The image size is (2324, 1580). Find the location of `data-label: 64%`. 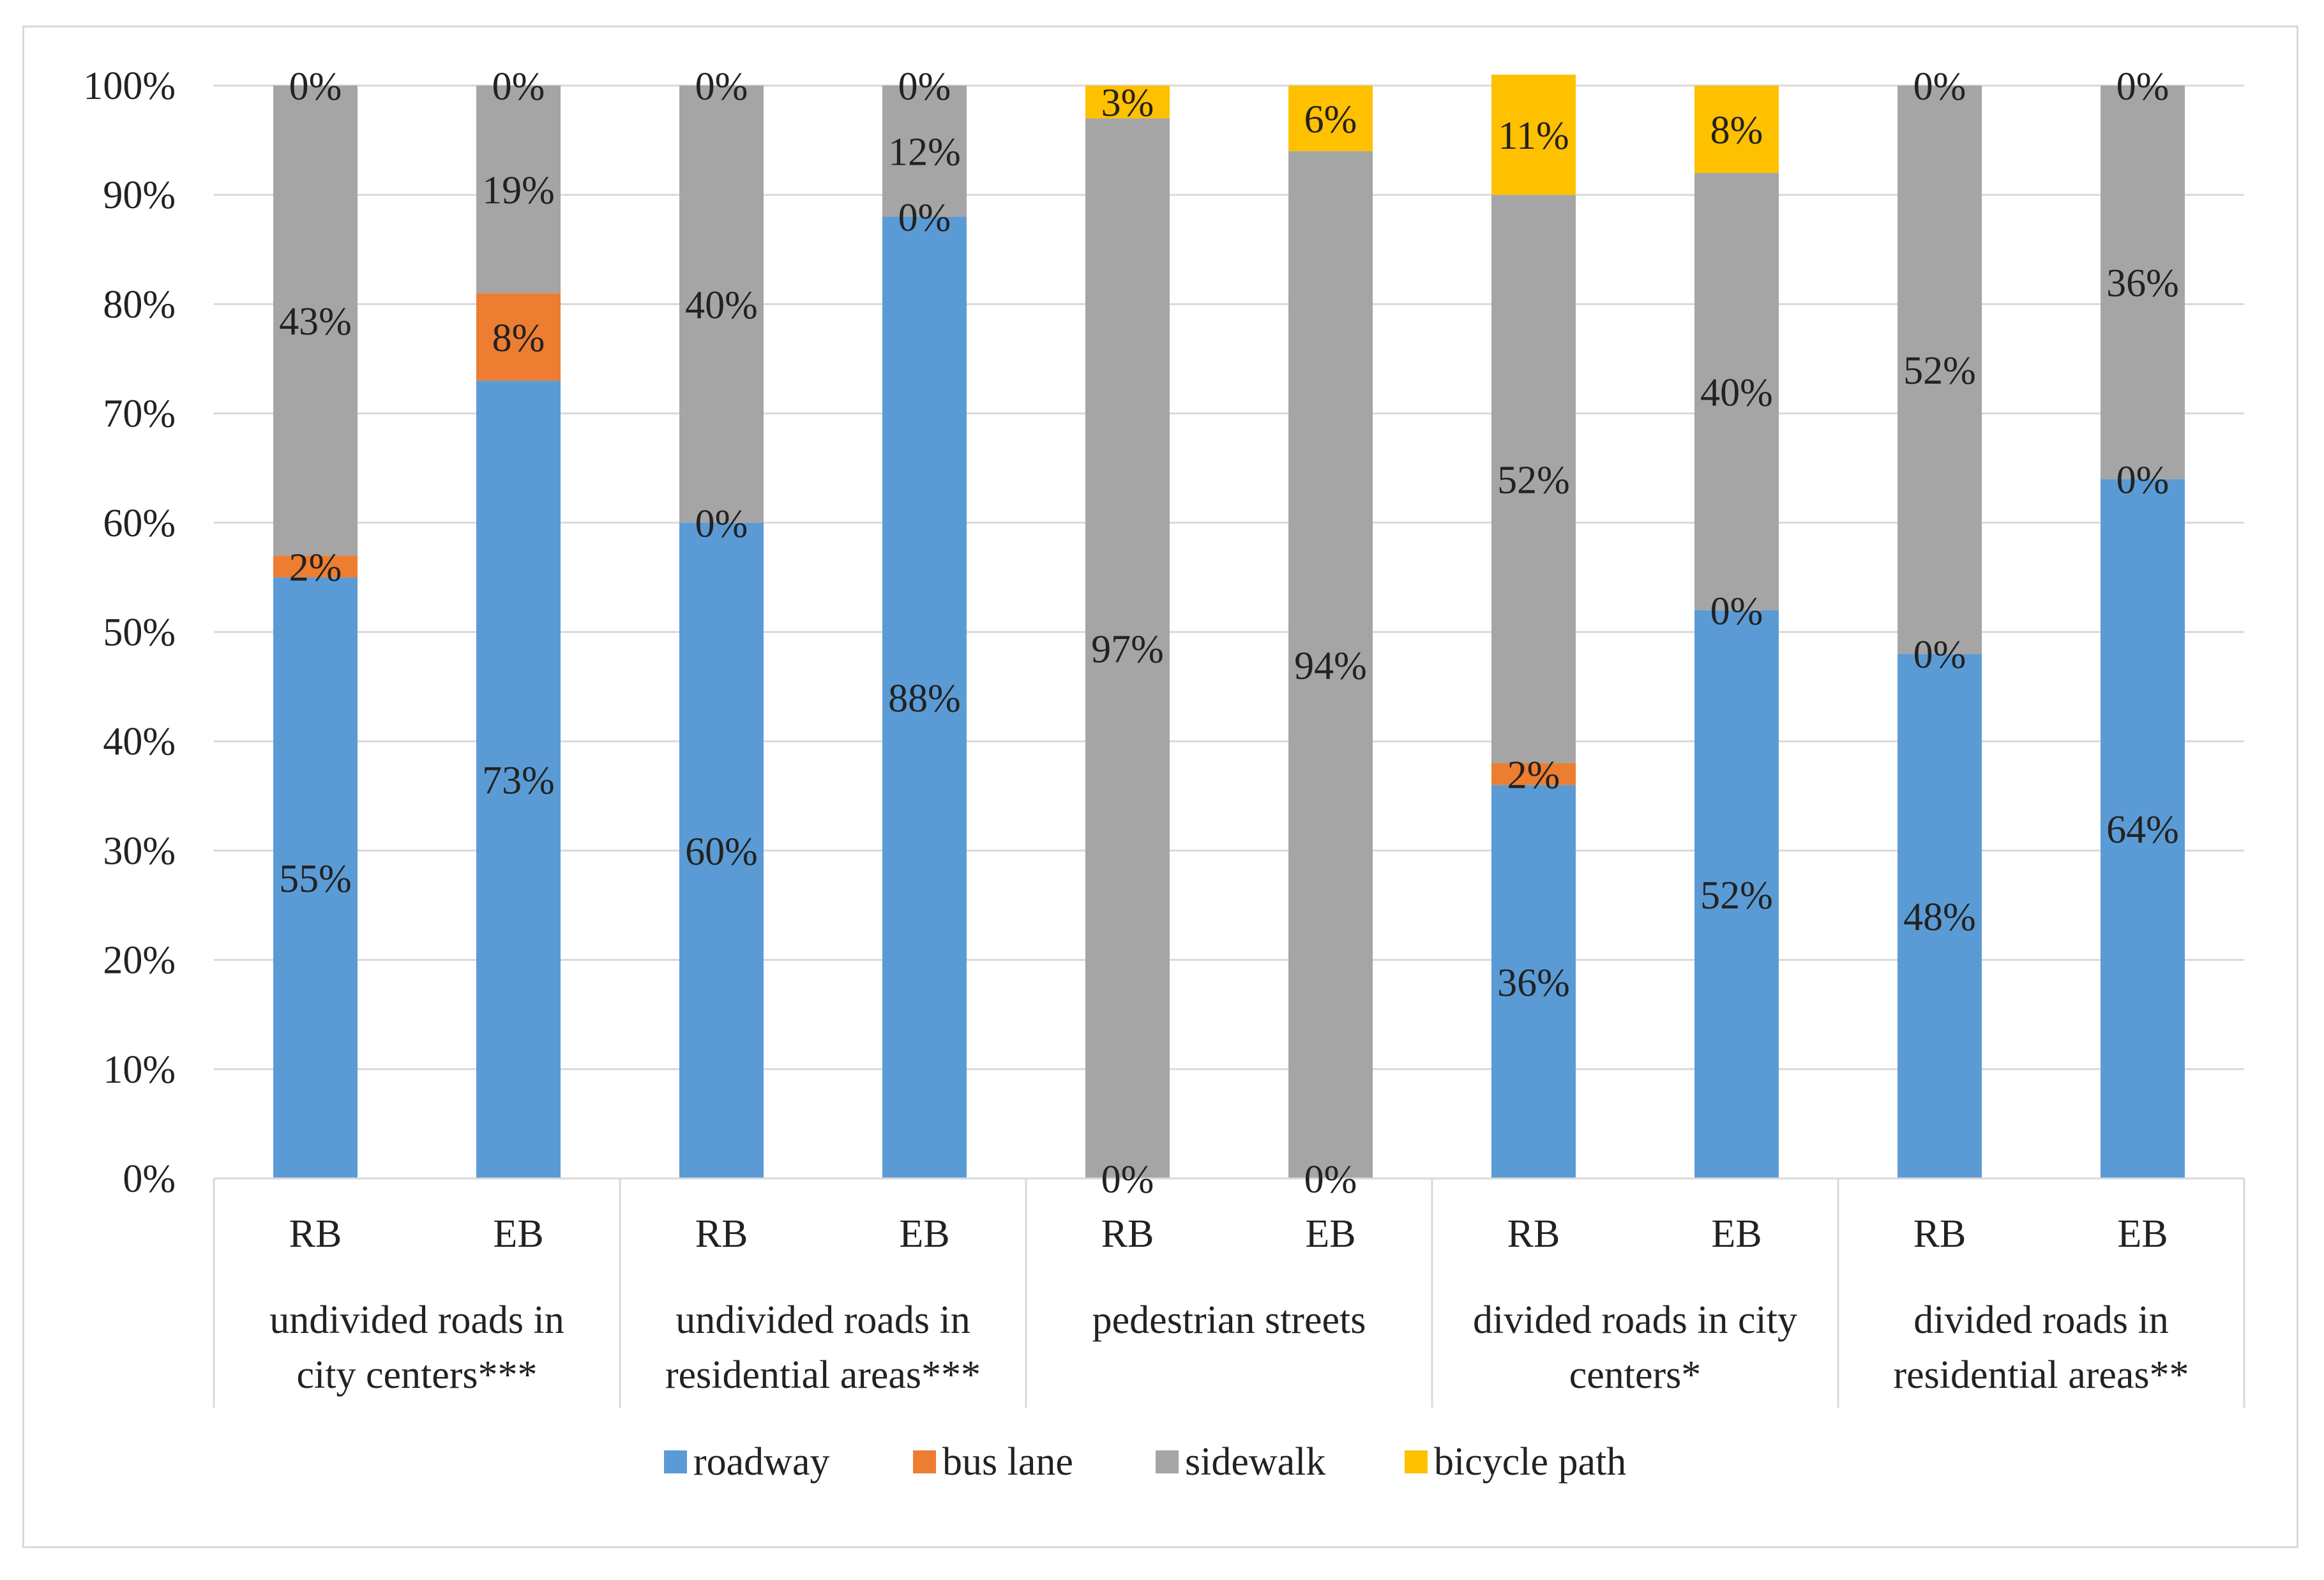

data-label: 64% is located at coordinates (2142, 830).